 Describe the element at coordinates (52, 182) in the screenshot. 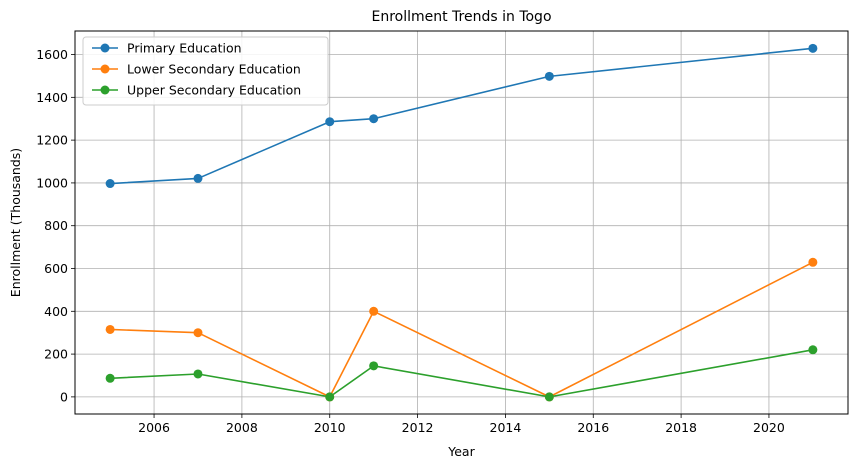

I see `y-tick-label: 1000` at that location.